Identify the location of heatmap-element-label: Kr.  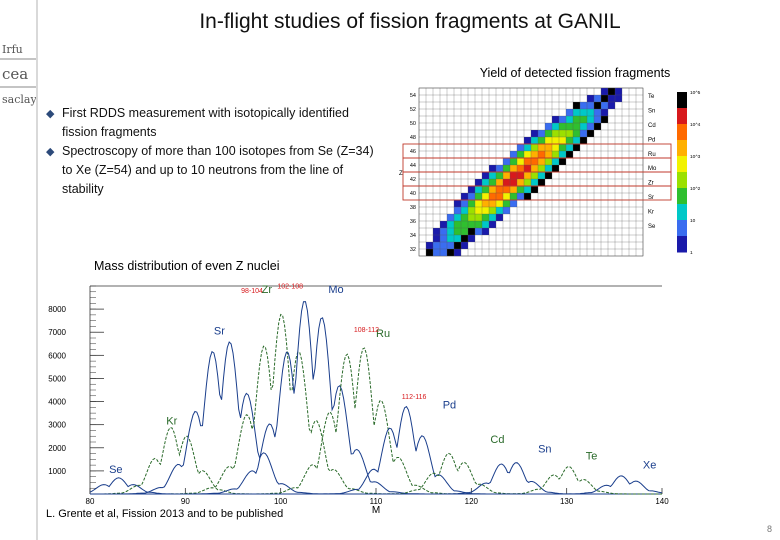
(651, 213).